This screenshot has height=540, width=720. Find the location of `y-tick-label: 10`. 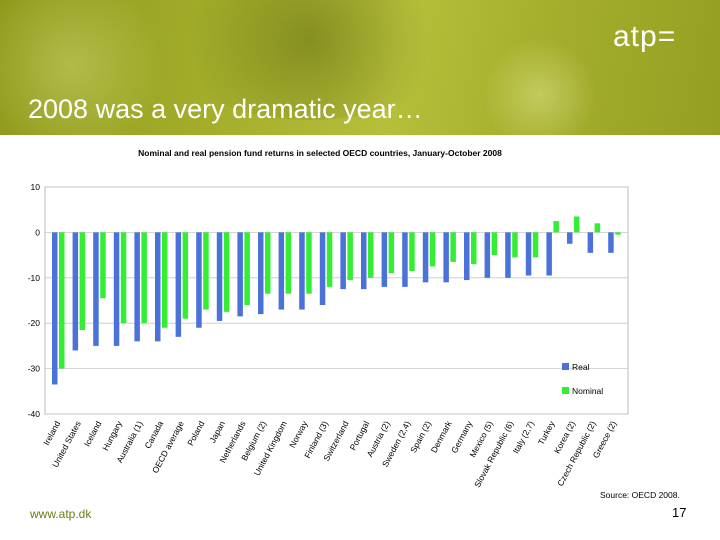

y-tick-label: 10 is located at coordinates (36, 187).